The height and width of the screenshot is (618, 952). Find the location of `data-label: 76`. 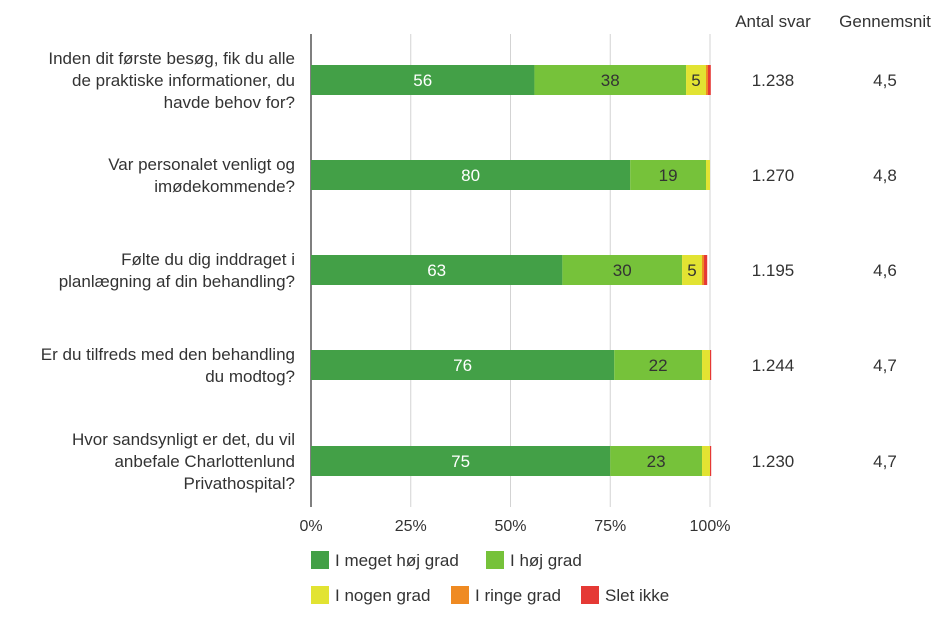

data-label: 76 is located at coordinates (462, 365).